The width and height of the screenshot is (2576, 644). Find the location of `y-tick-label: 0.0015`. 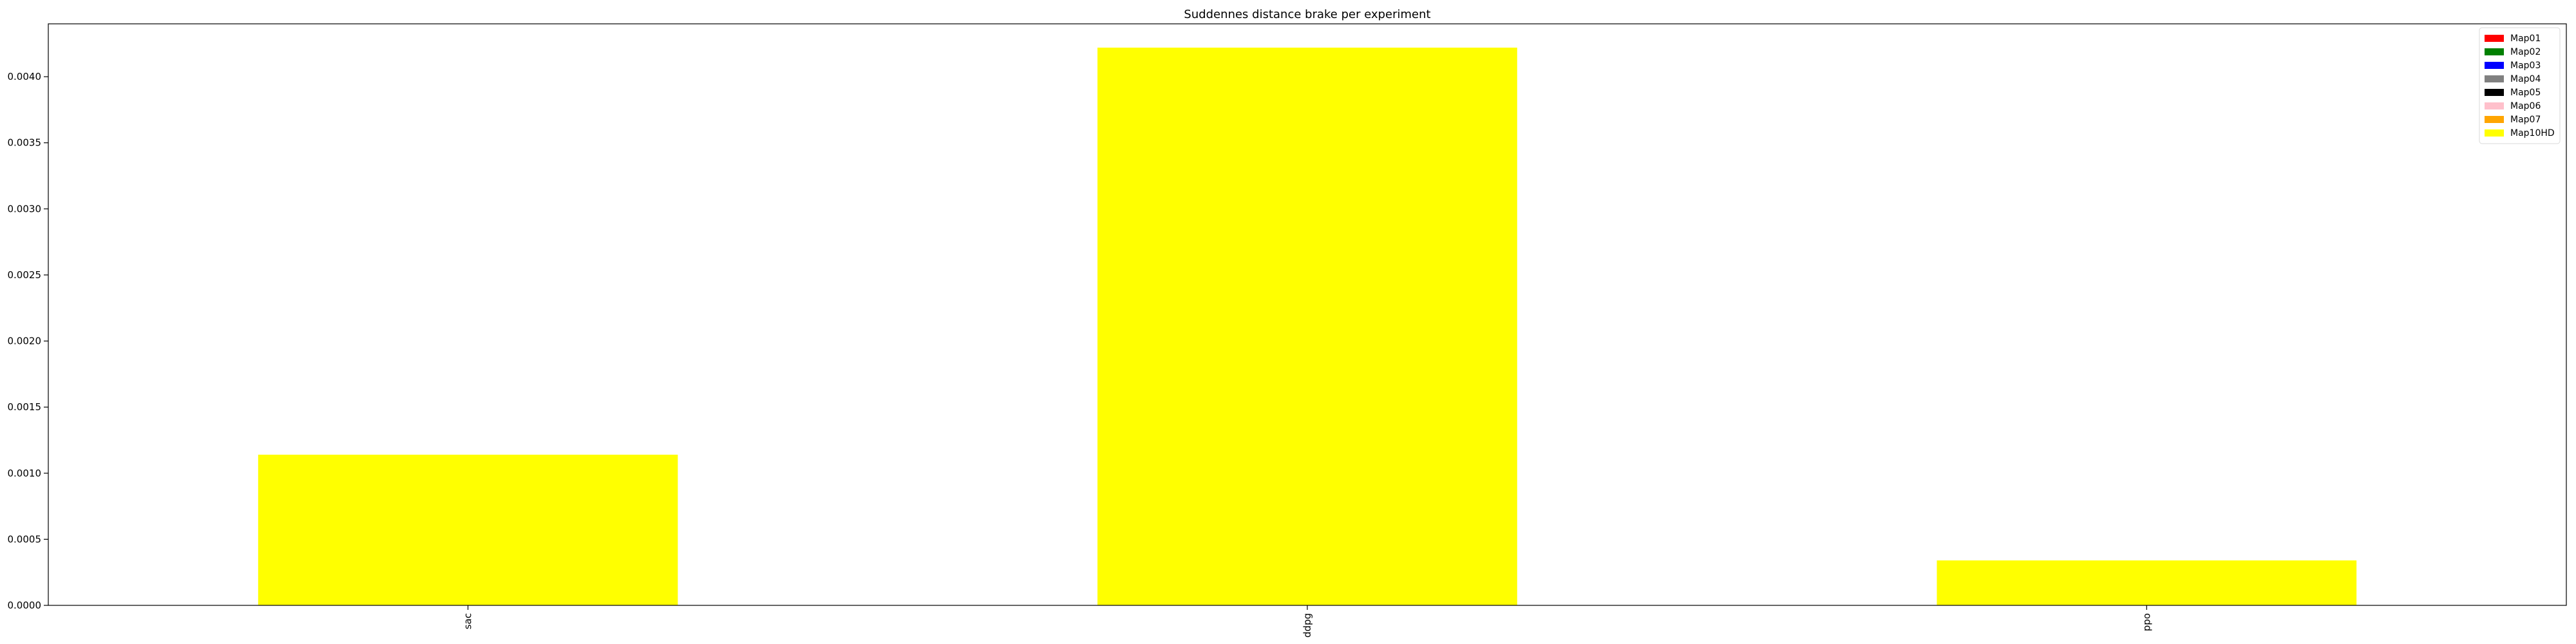

y-tick-label: 0.0015 is located at coordinates (25, 407).